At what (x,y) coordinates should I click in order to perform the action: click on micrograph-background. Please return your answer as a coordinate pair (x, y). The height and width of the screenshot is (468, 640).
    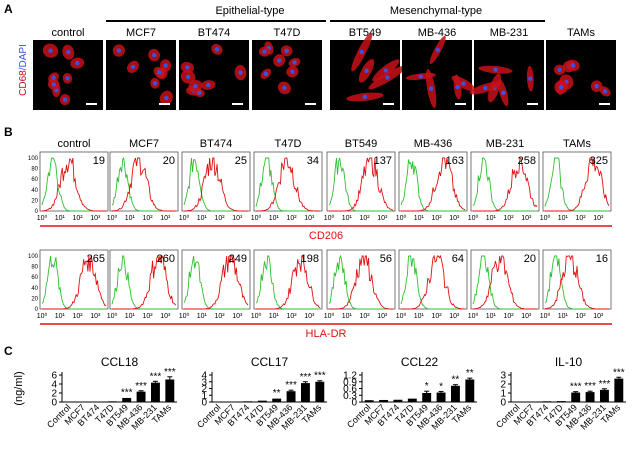
    Looking at the image, I should click on (581, 75).